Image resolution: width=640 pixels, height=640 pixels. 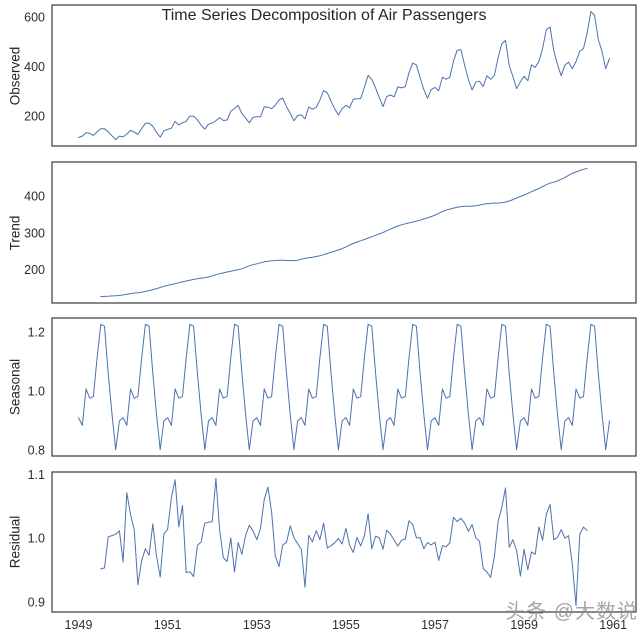 I want to click on ylabel-seasonal: Seasonal, so click(x=15, y=387).